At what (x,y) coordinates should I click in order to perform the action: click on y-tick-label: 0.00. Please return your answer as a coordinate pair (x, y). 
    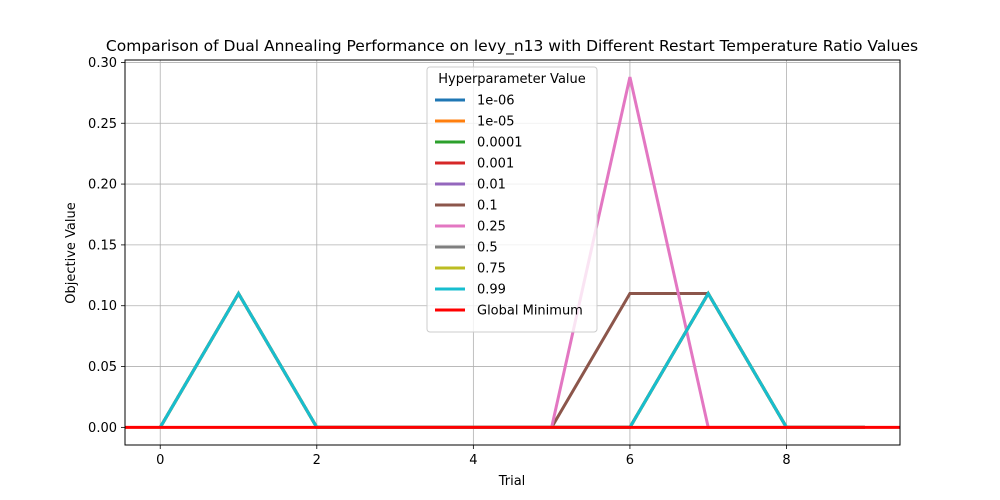
    Looking at the image, I should click on (102, 428).